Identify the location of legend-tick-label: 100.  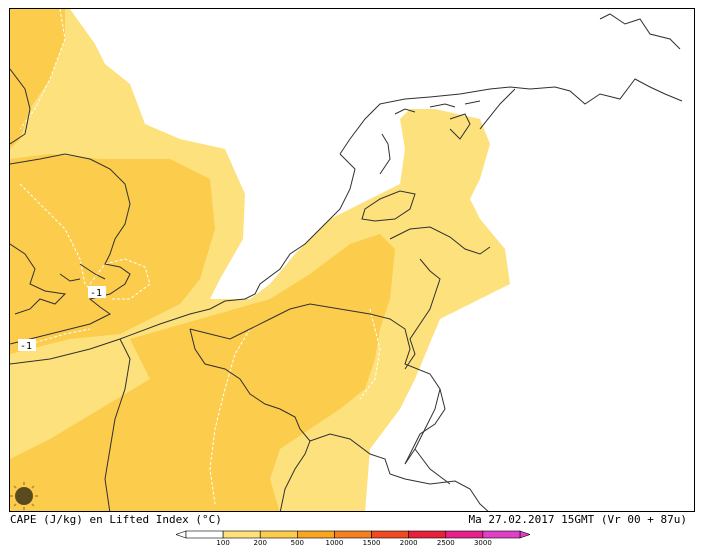
(222, 542).